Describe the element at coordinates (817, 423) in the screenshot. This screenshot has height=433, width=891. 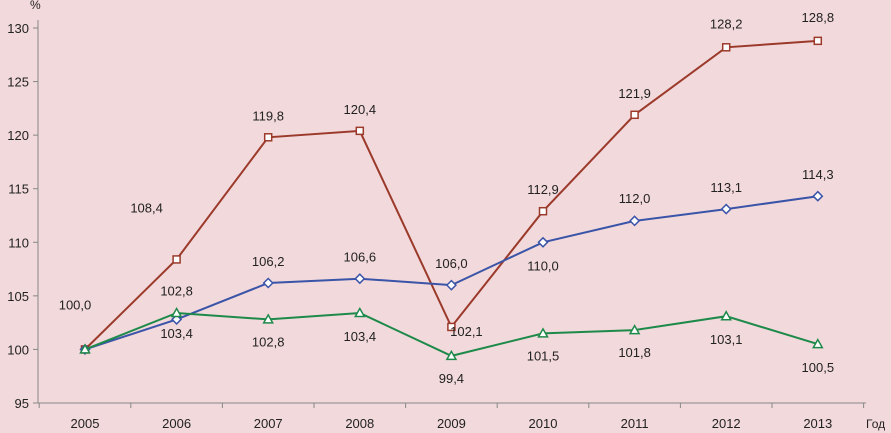
I see `x-tick-label: 2013` at that location.